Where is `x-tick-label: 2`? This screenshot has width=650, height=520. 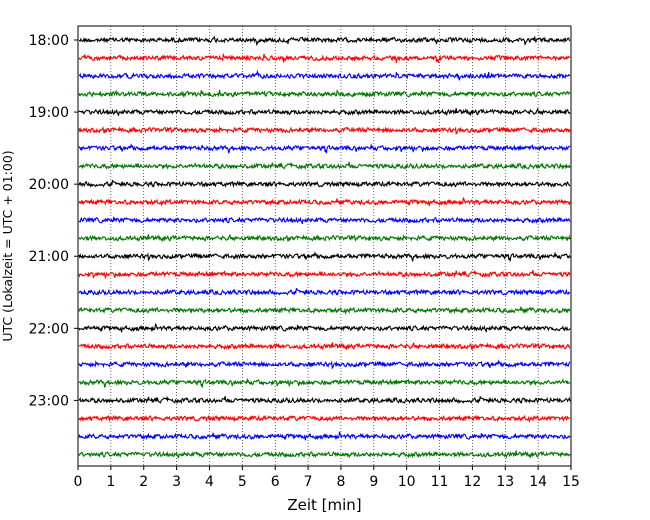 x-tick-label: 2 is located at coordinates (143, 482).